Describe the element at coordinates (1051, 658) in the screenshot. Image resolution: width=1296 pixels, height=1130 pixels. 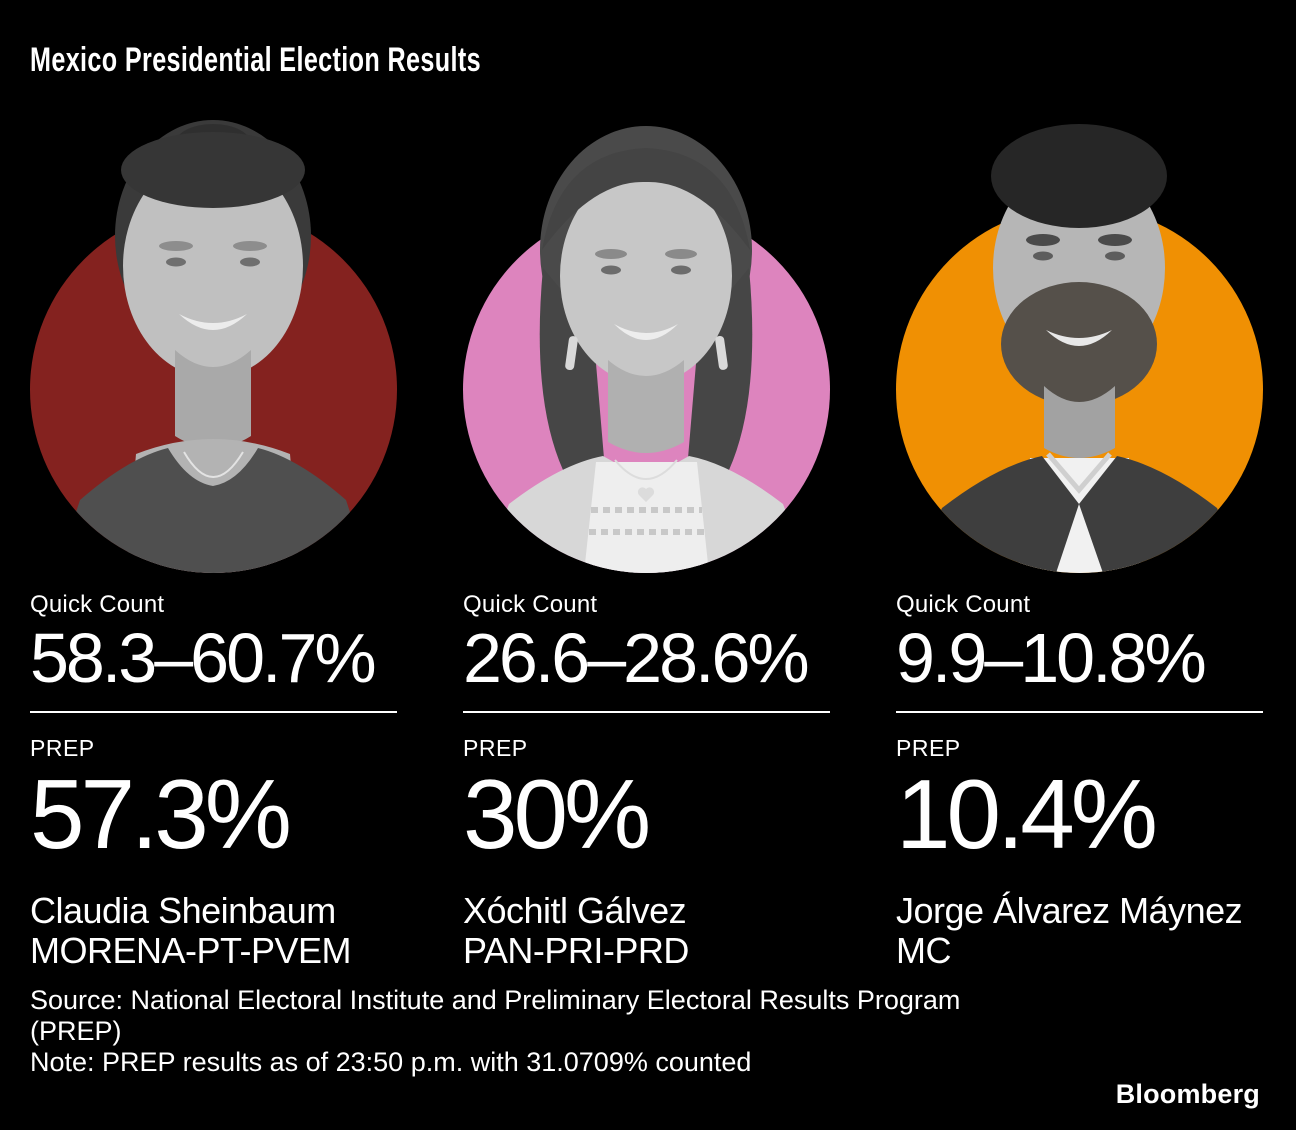
I see `quick-count-value: 9.9–10.8%` at that location.